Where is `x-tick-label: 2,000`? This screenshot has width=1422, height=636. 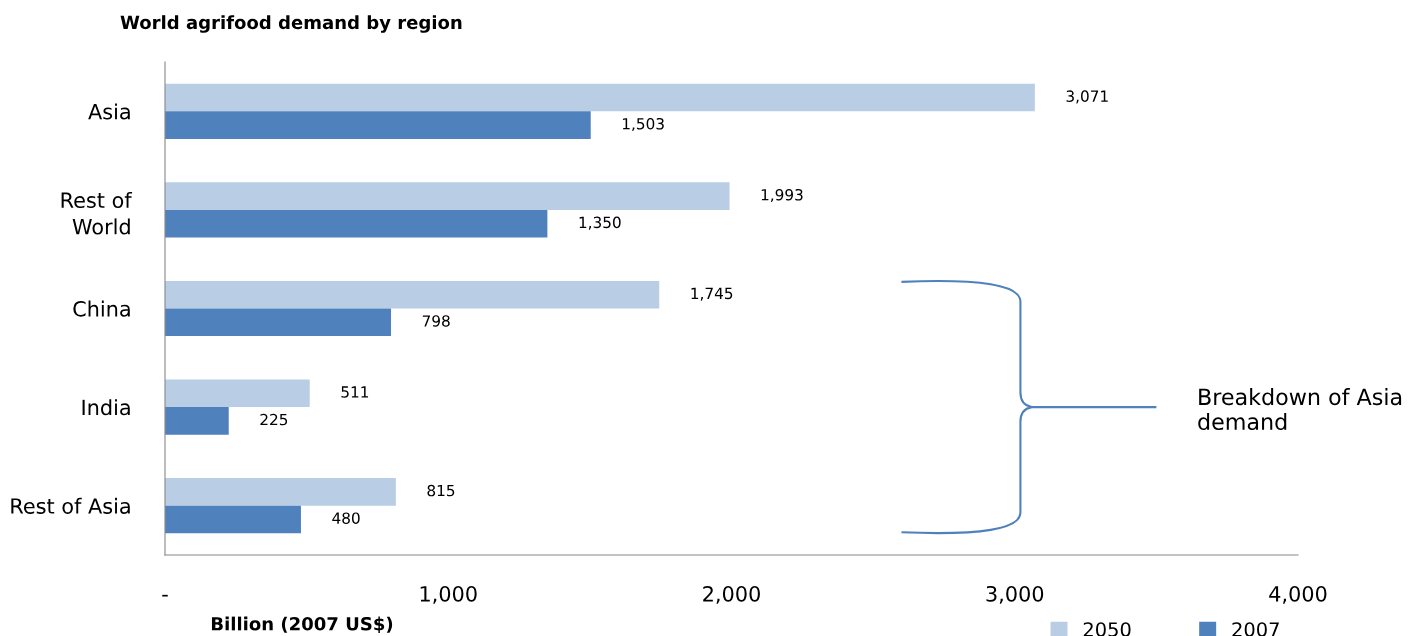 x-tick-label: 2,000 is located at coordinates (731, 594).